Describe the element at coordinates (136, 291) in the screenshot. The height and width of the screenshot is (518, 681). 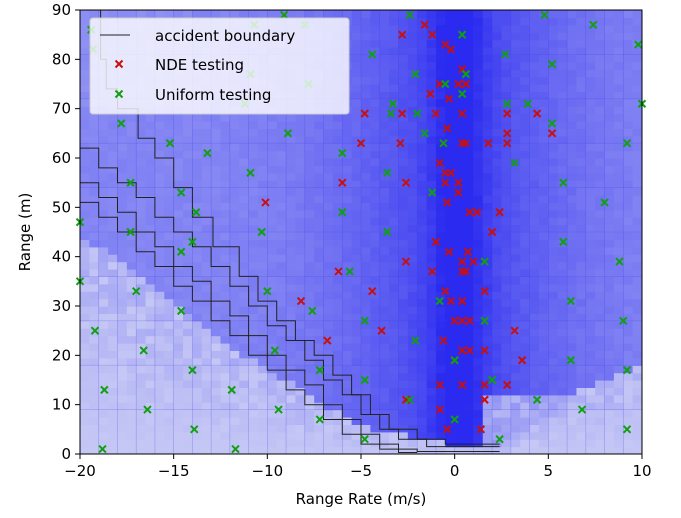
I see `uniform-test-point` at that location.